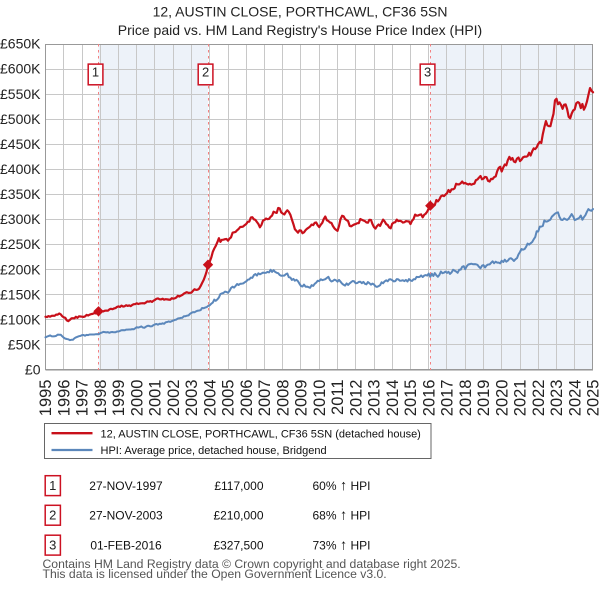 The width and height of the screenshot is (600, 590). I want to click on svg-text: 1996, so click(65, 398).